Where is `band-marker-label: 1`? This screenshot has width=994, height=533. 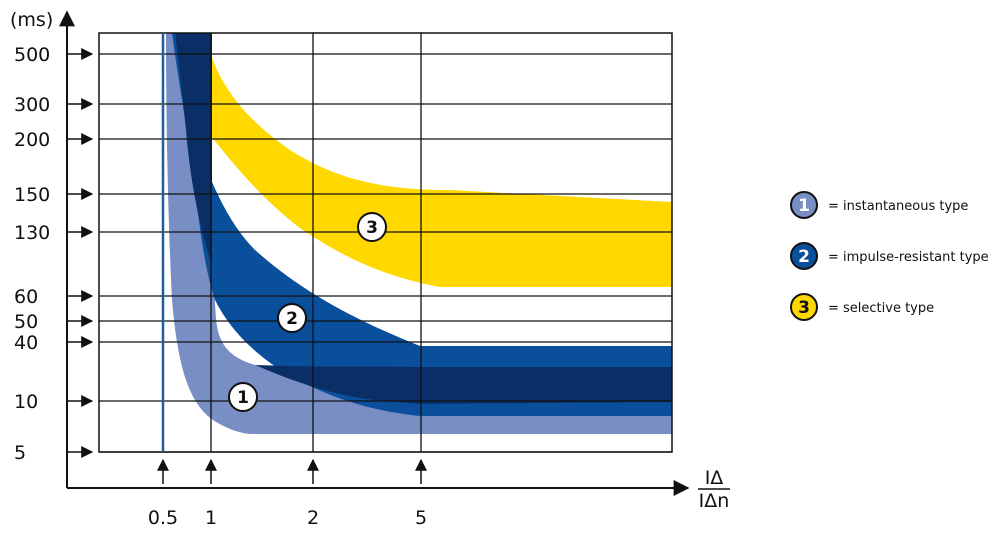 band-marker-label: 1 is located at coordinates (243, 398).